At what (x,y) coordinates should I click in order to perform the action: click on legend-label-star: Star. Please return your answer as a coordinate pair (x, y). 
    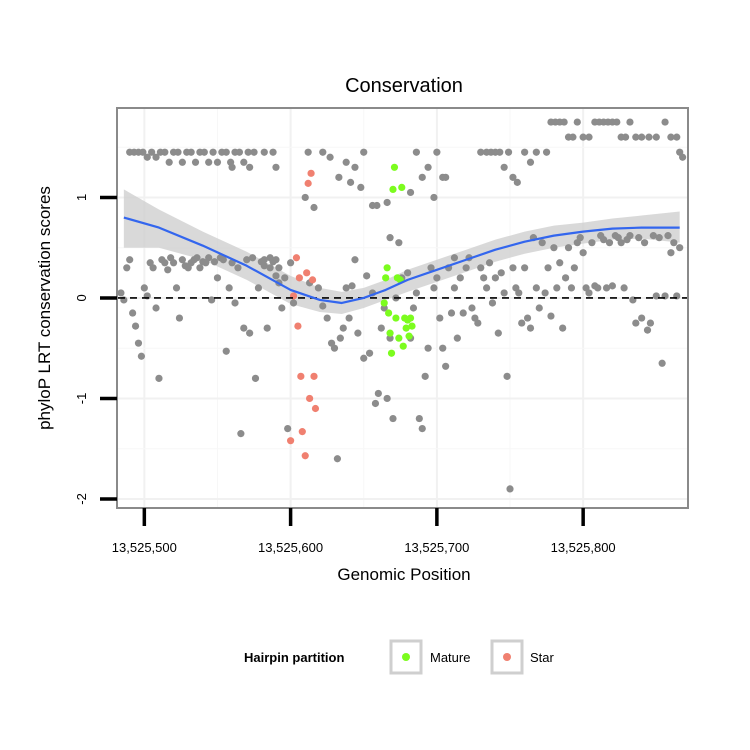
    Looking at the image, I should click on (542, 657).